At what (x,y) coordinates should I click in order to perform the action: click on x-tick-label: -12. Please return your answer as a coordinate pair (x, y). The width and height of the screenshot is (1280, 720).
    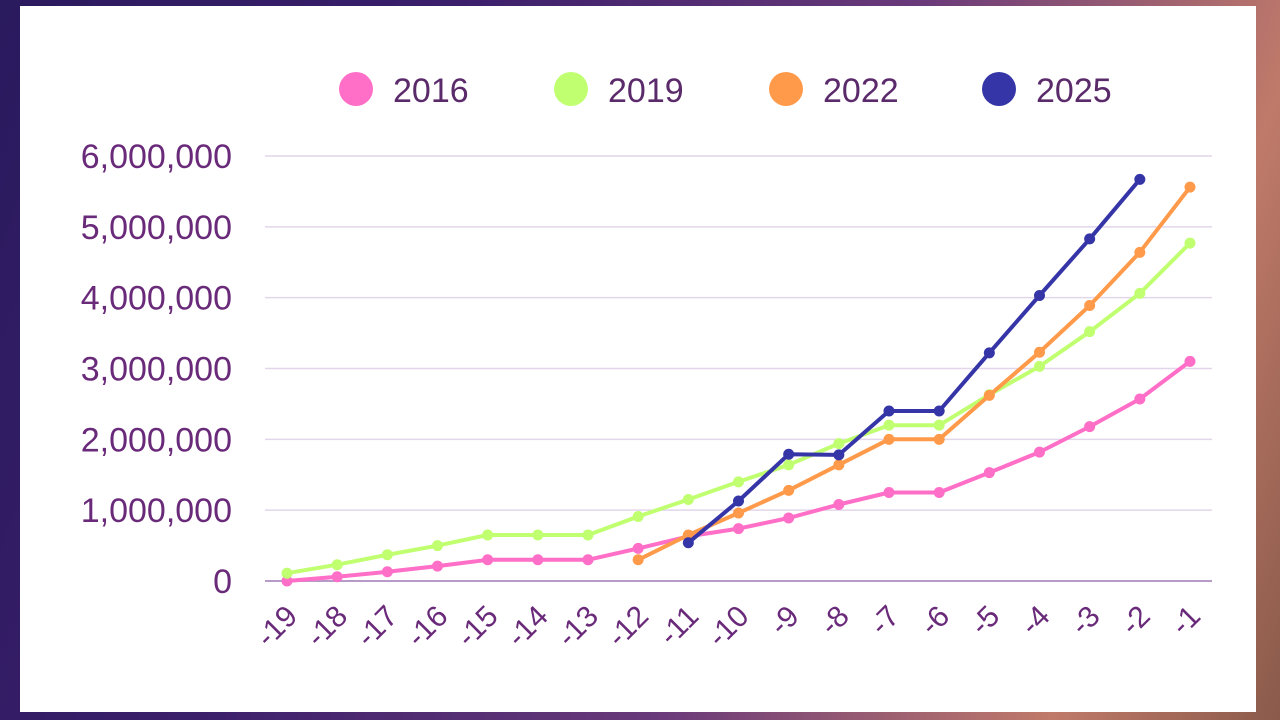
    Looking at the image, I should click on (628, 627).